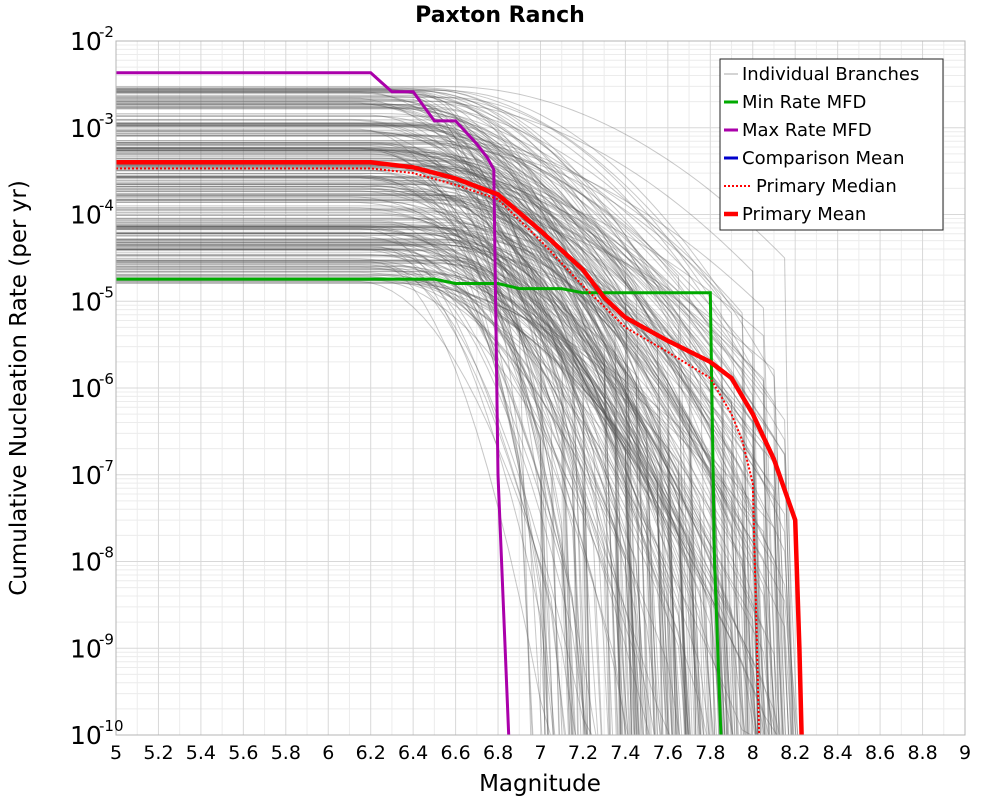 The width and height of the screenshot is (1000, 800). Describe the element at coordinates (583, 753) in the screenshot. I see `x-tick-label: 7.2` at that location.